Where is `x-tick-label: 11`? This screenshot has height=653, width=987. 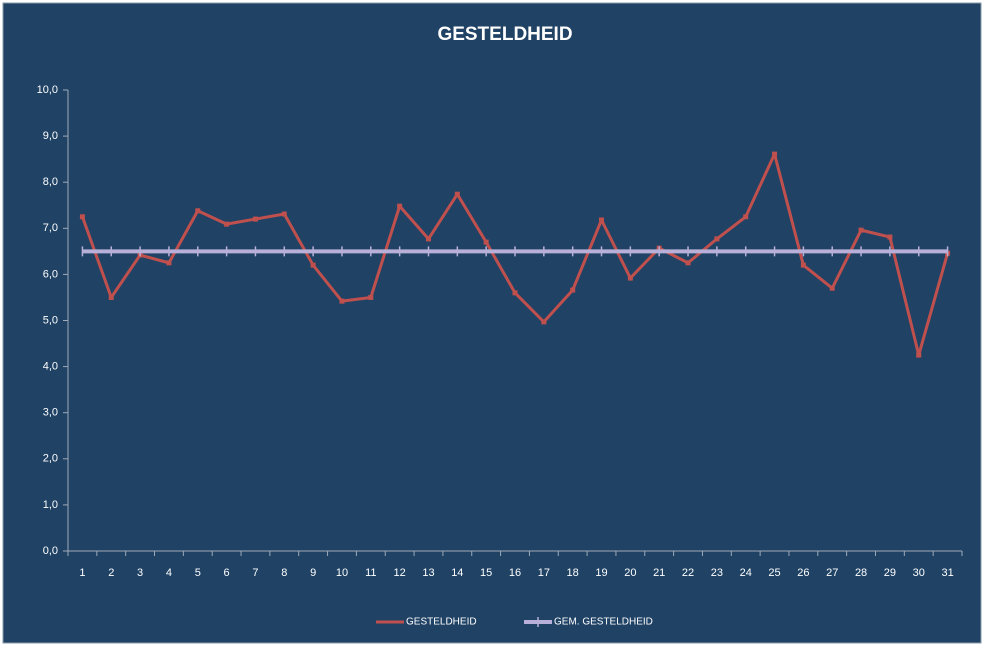 x-tick-label: 11 is located at coordinates (370, 573).